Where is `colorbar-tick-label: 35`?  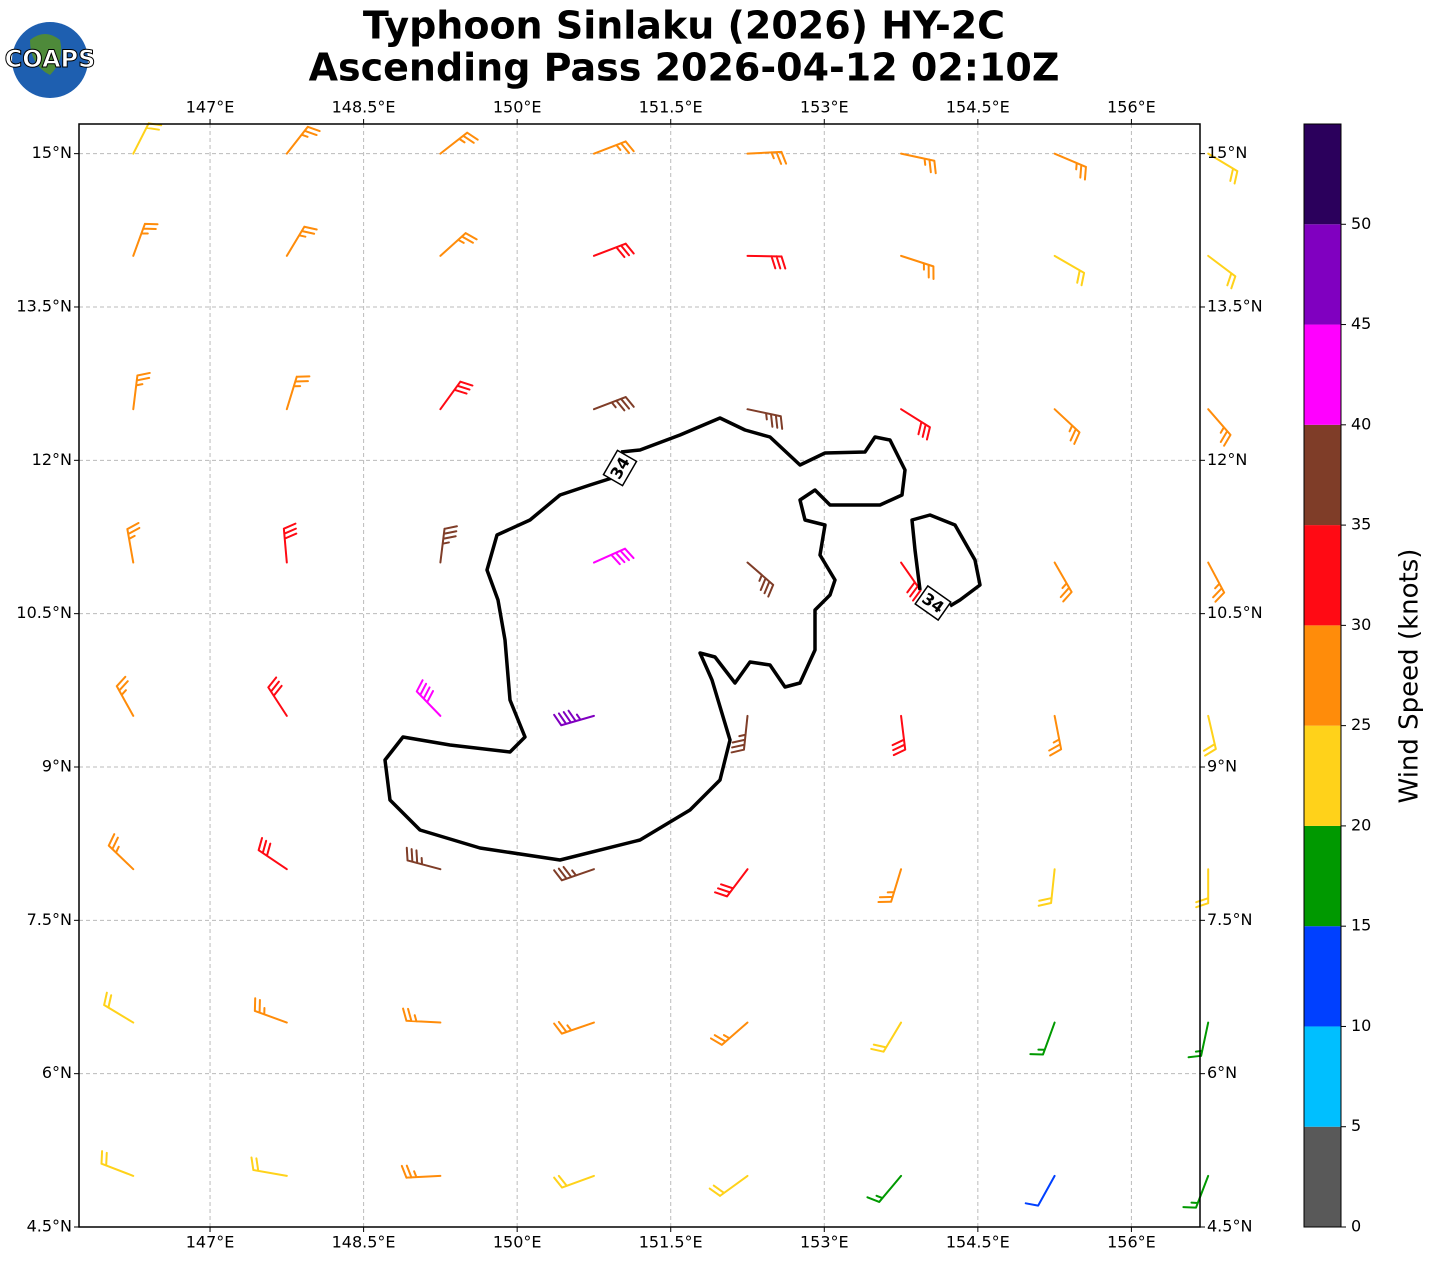 colorbar-tick-label: 35 is located at coordinates (1361, 524).